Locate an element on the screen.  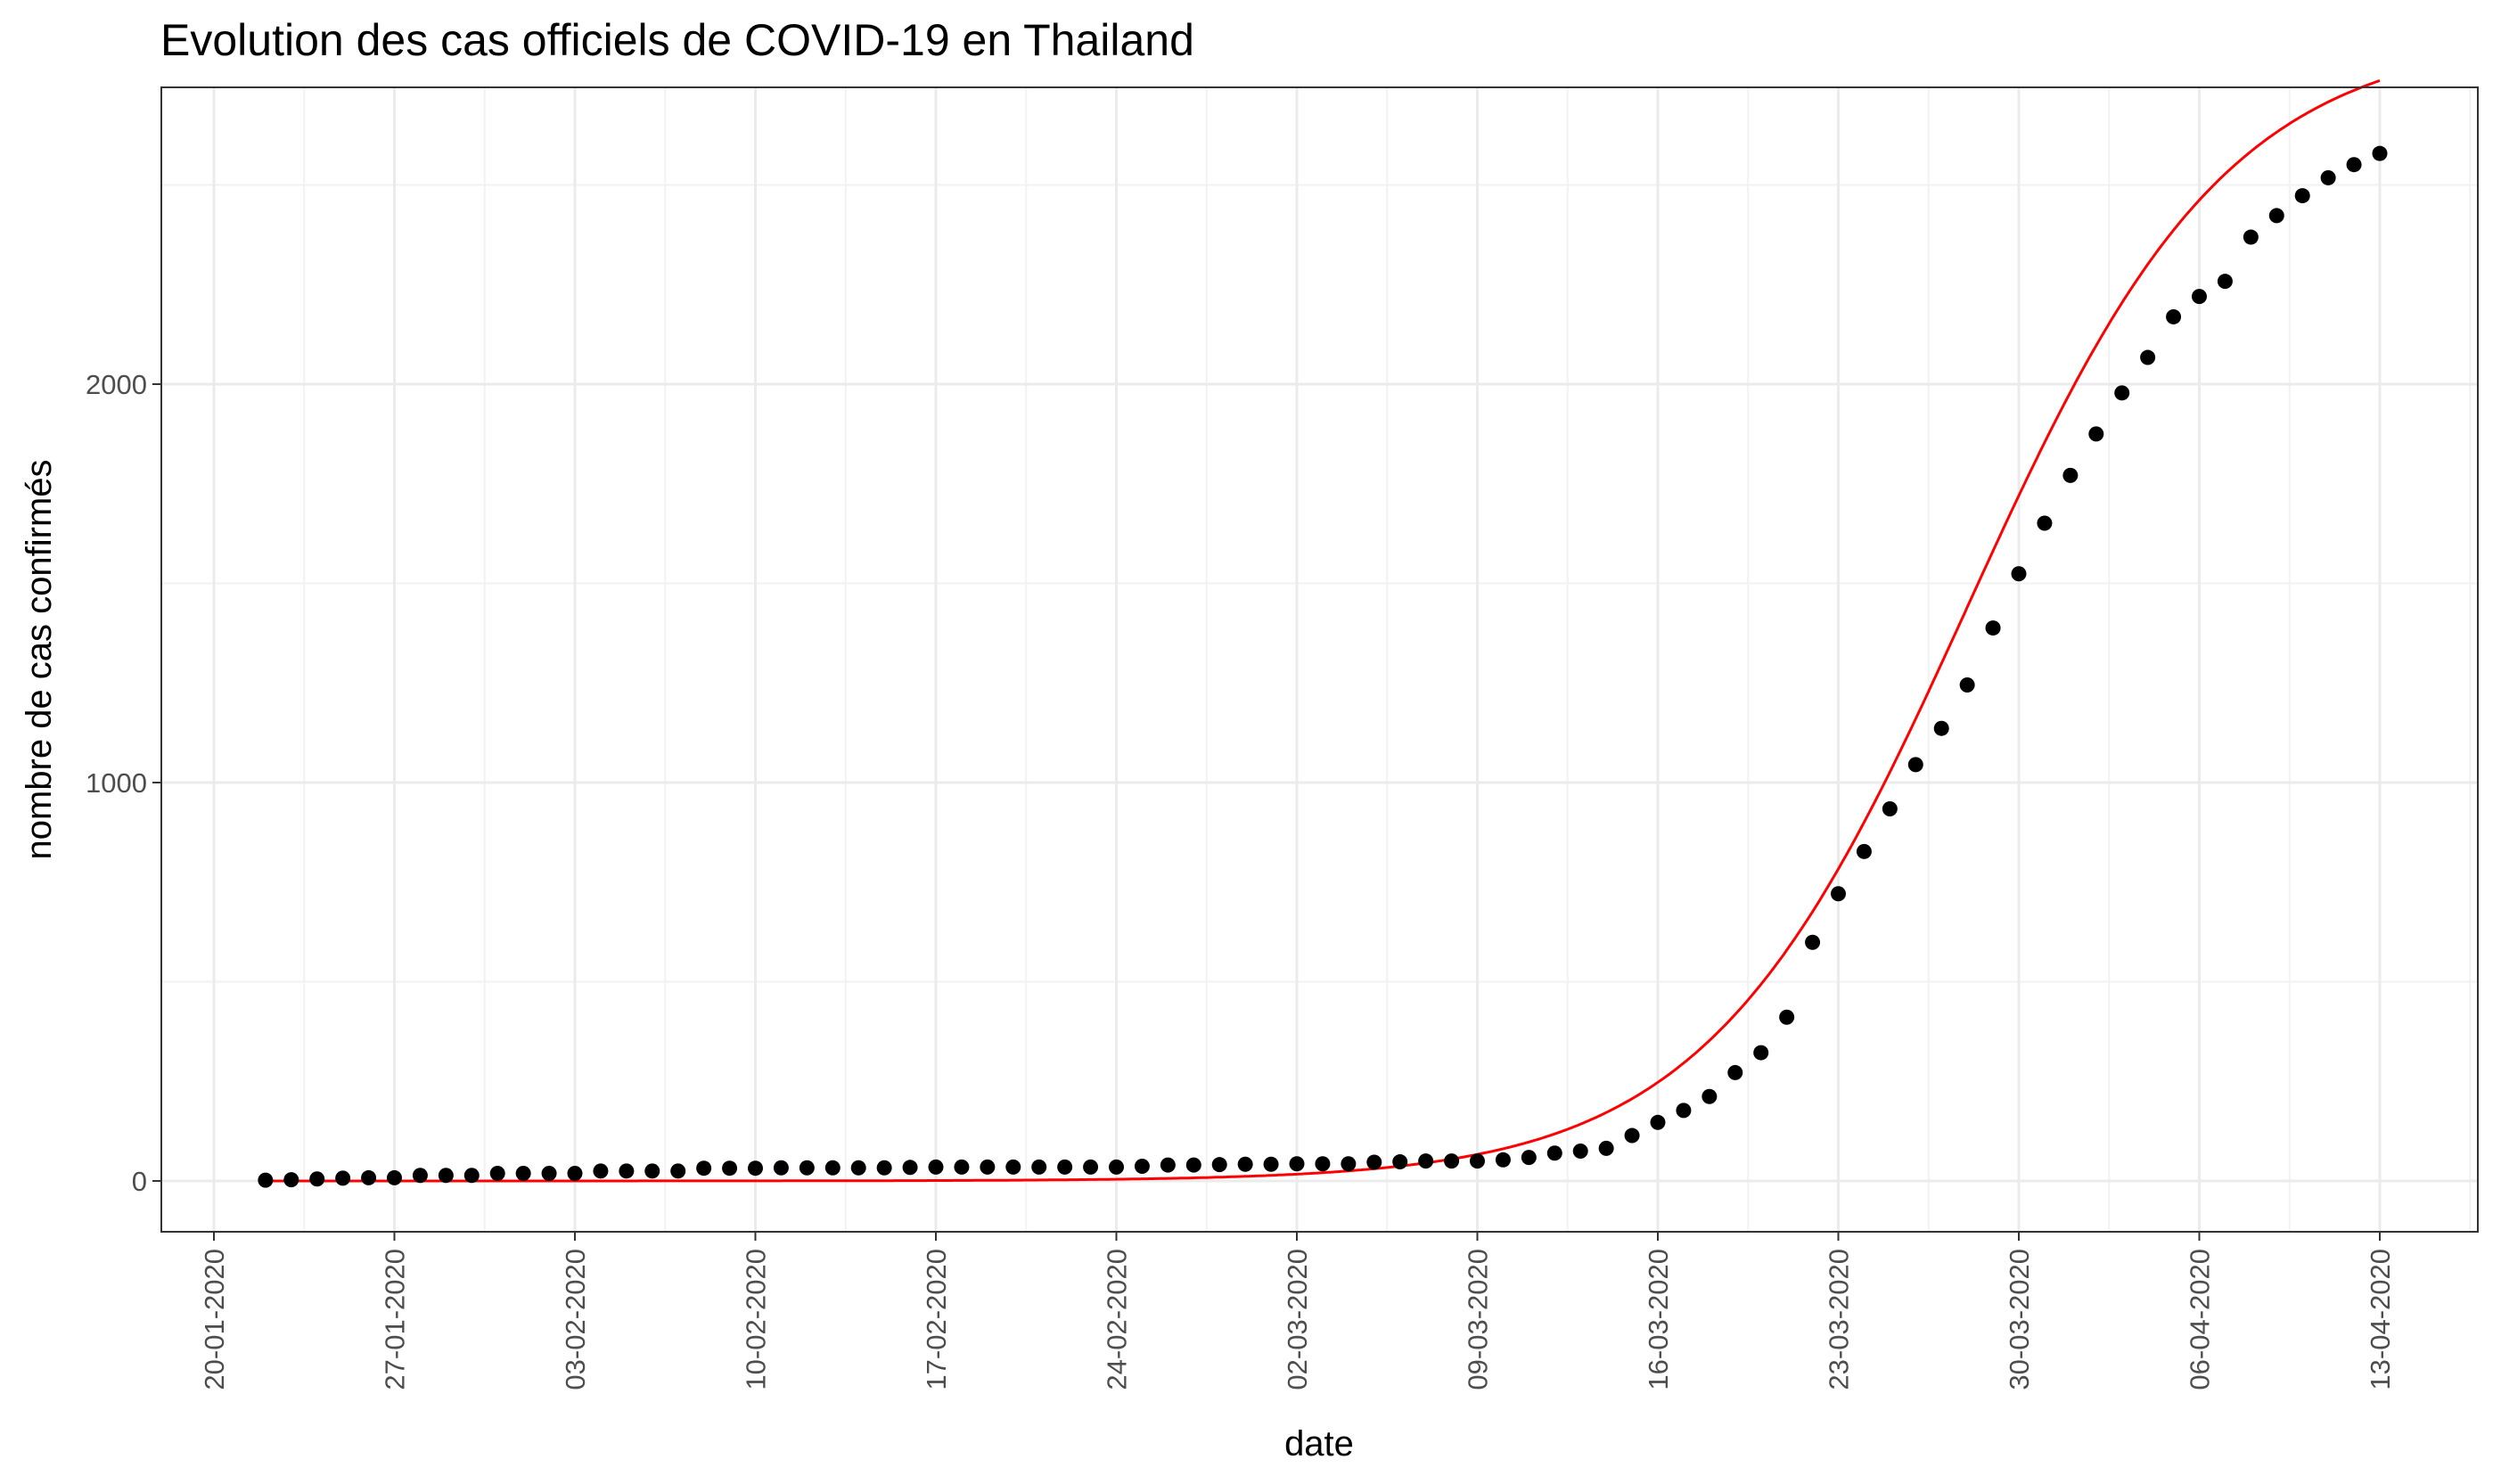
x-tick-label: 30-03-2020 is located at coordinates (2019, 1319).